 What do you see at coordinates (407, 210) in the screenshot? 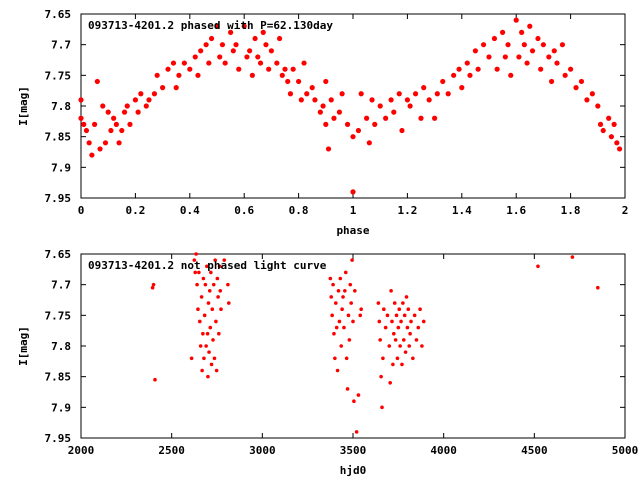
I see `x-tick-label: 1.2` at bounding box center [407, 210].